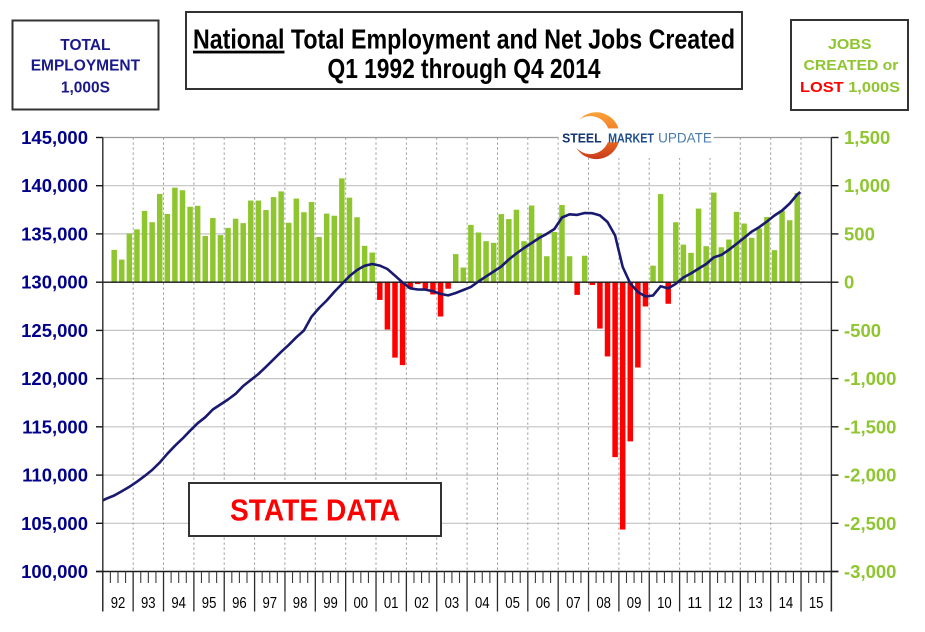 The width and height of the screenshot is (925, 632). I want to click on svg-text: 92, so click(118, 603).